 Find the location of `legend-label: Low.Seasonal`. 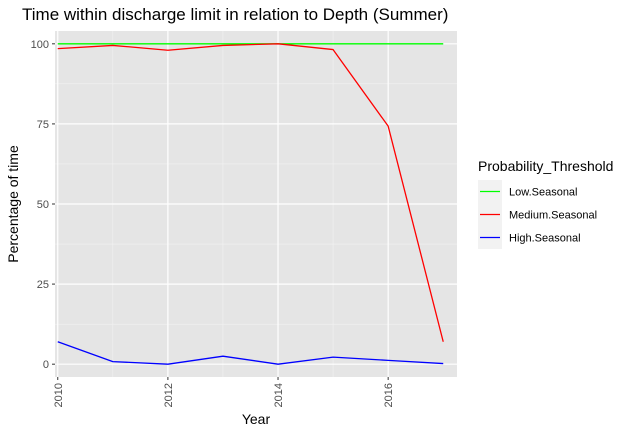

legend-label: Low.Seasonal is located at coordinates (543, 193).